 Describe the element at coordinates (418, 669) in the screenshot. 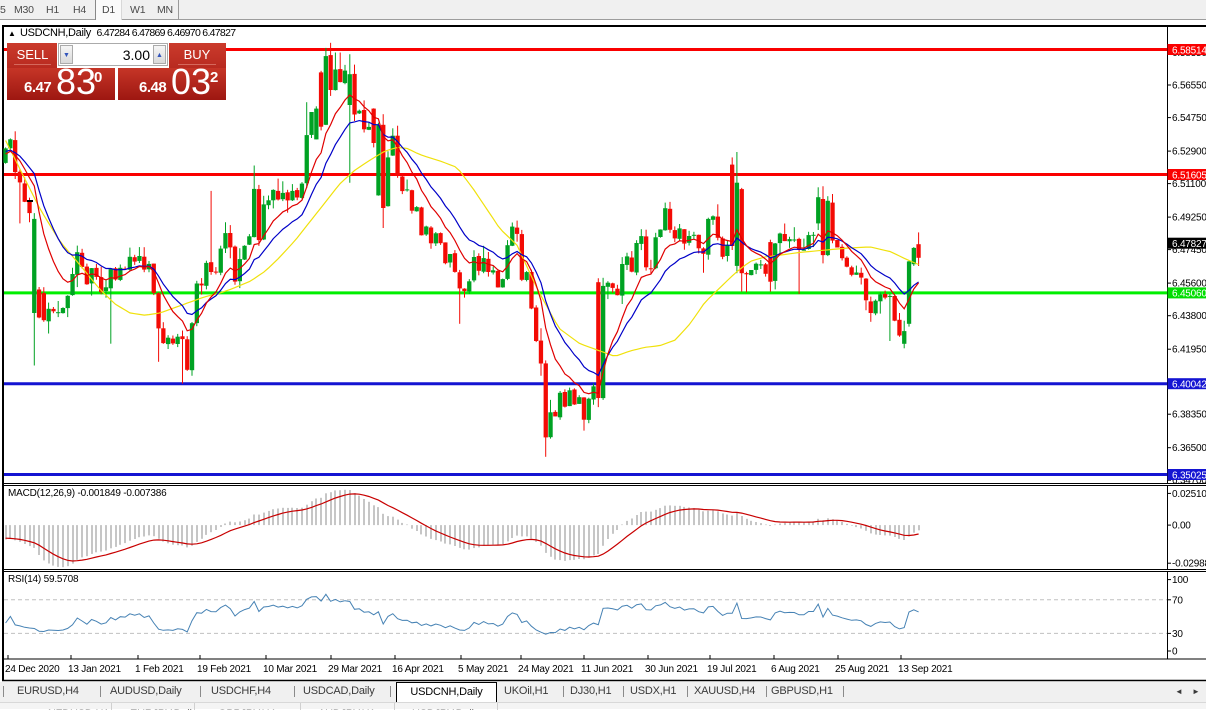

I see `svg-text: 16 Apr 2021` at that location.